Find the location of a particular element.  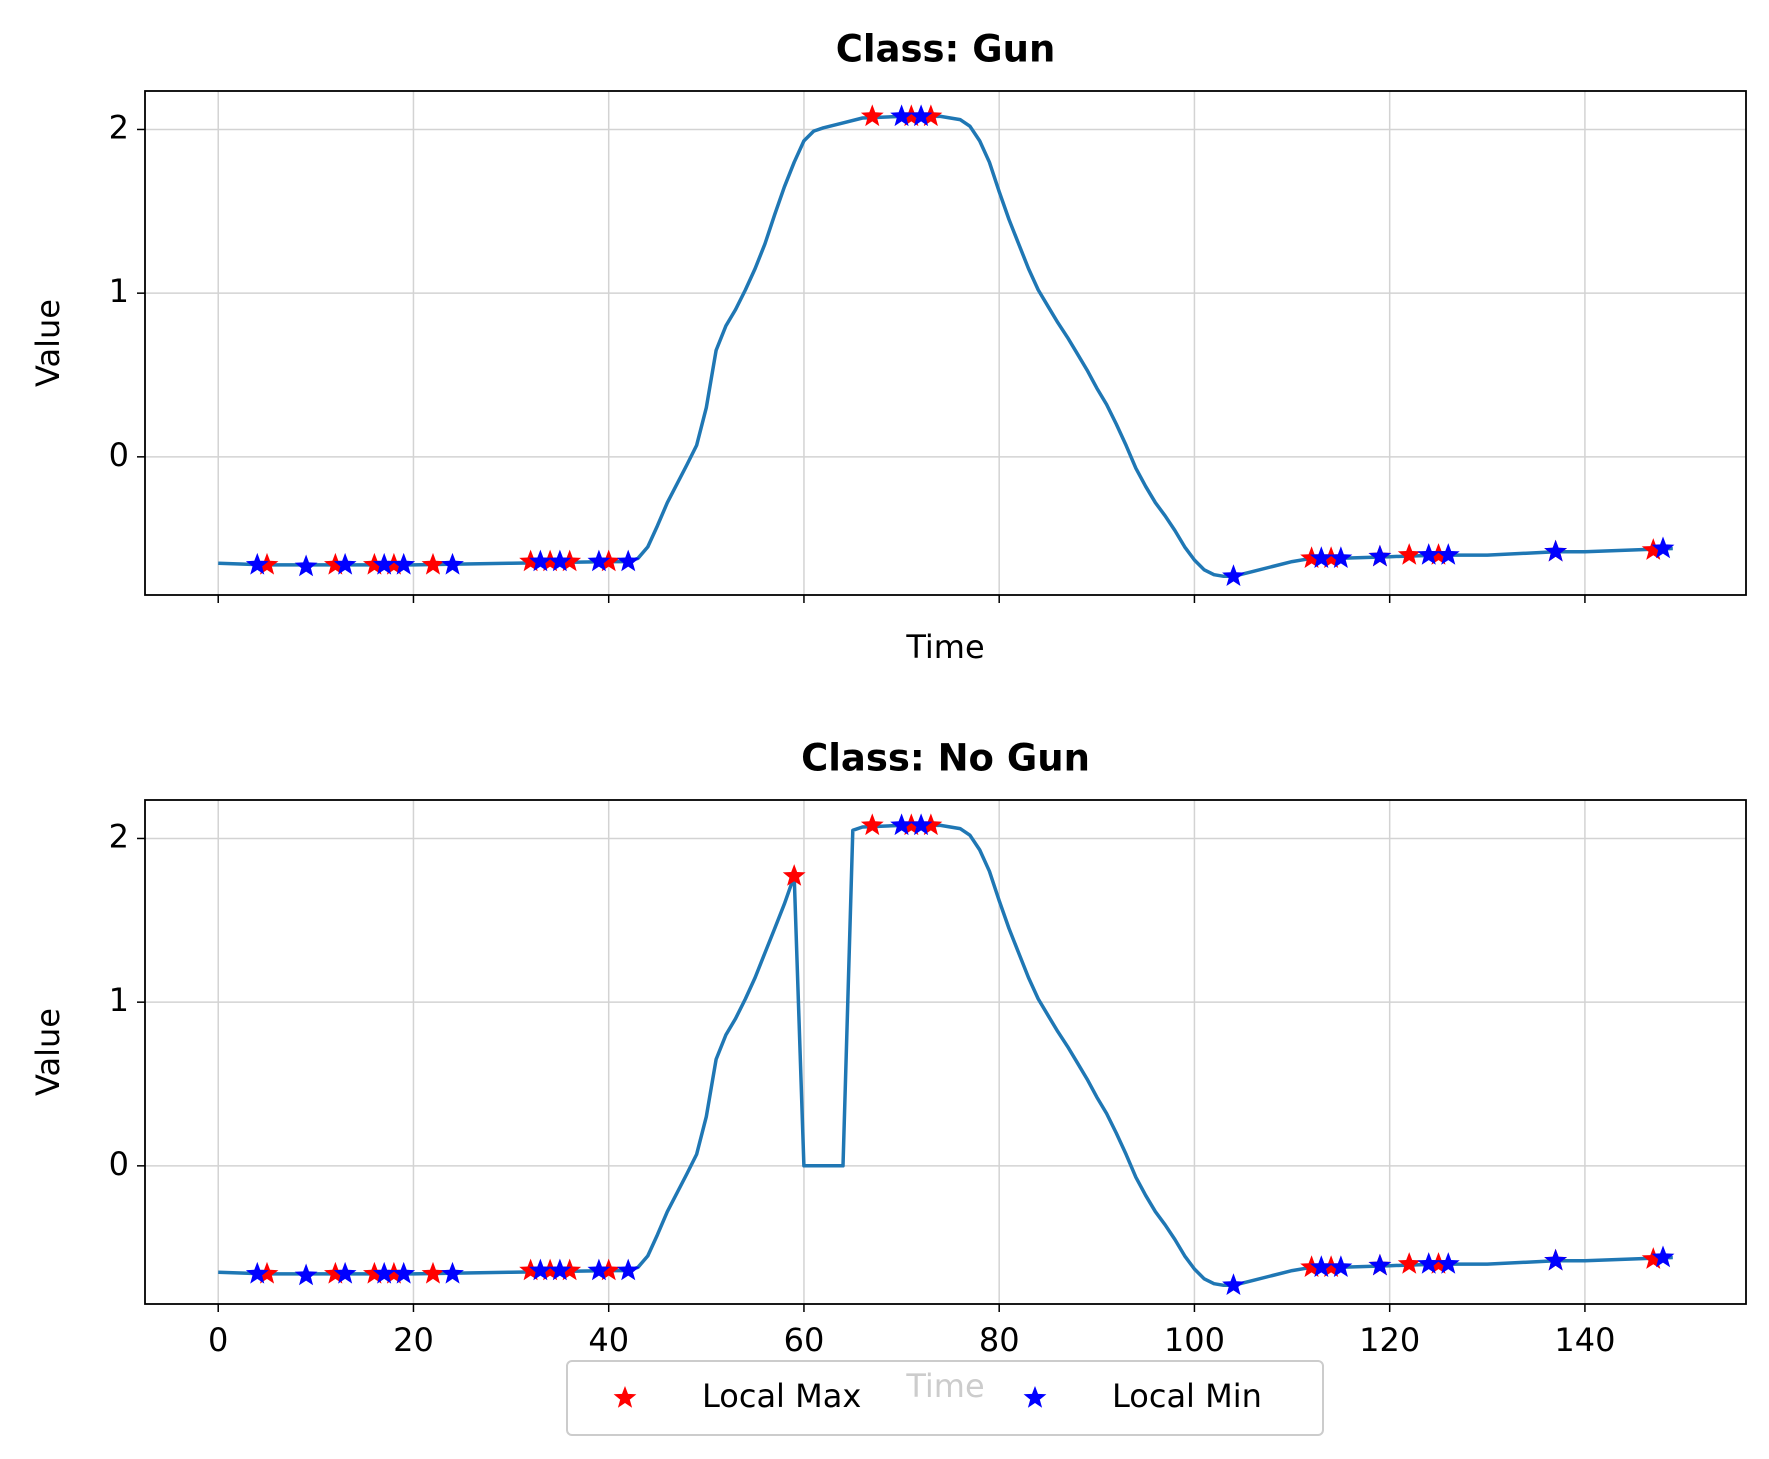

x-tick-label: 120 is located at coordinates (1389, 1340).